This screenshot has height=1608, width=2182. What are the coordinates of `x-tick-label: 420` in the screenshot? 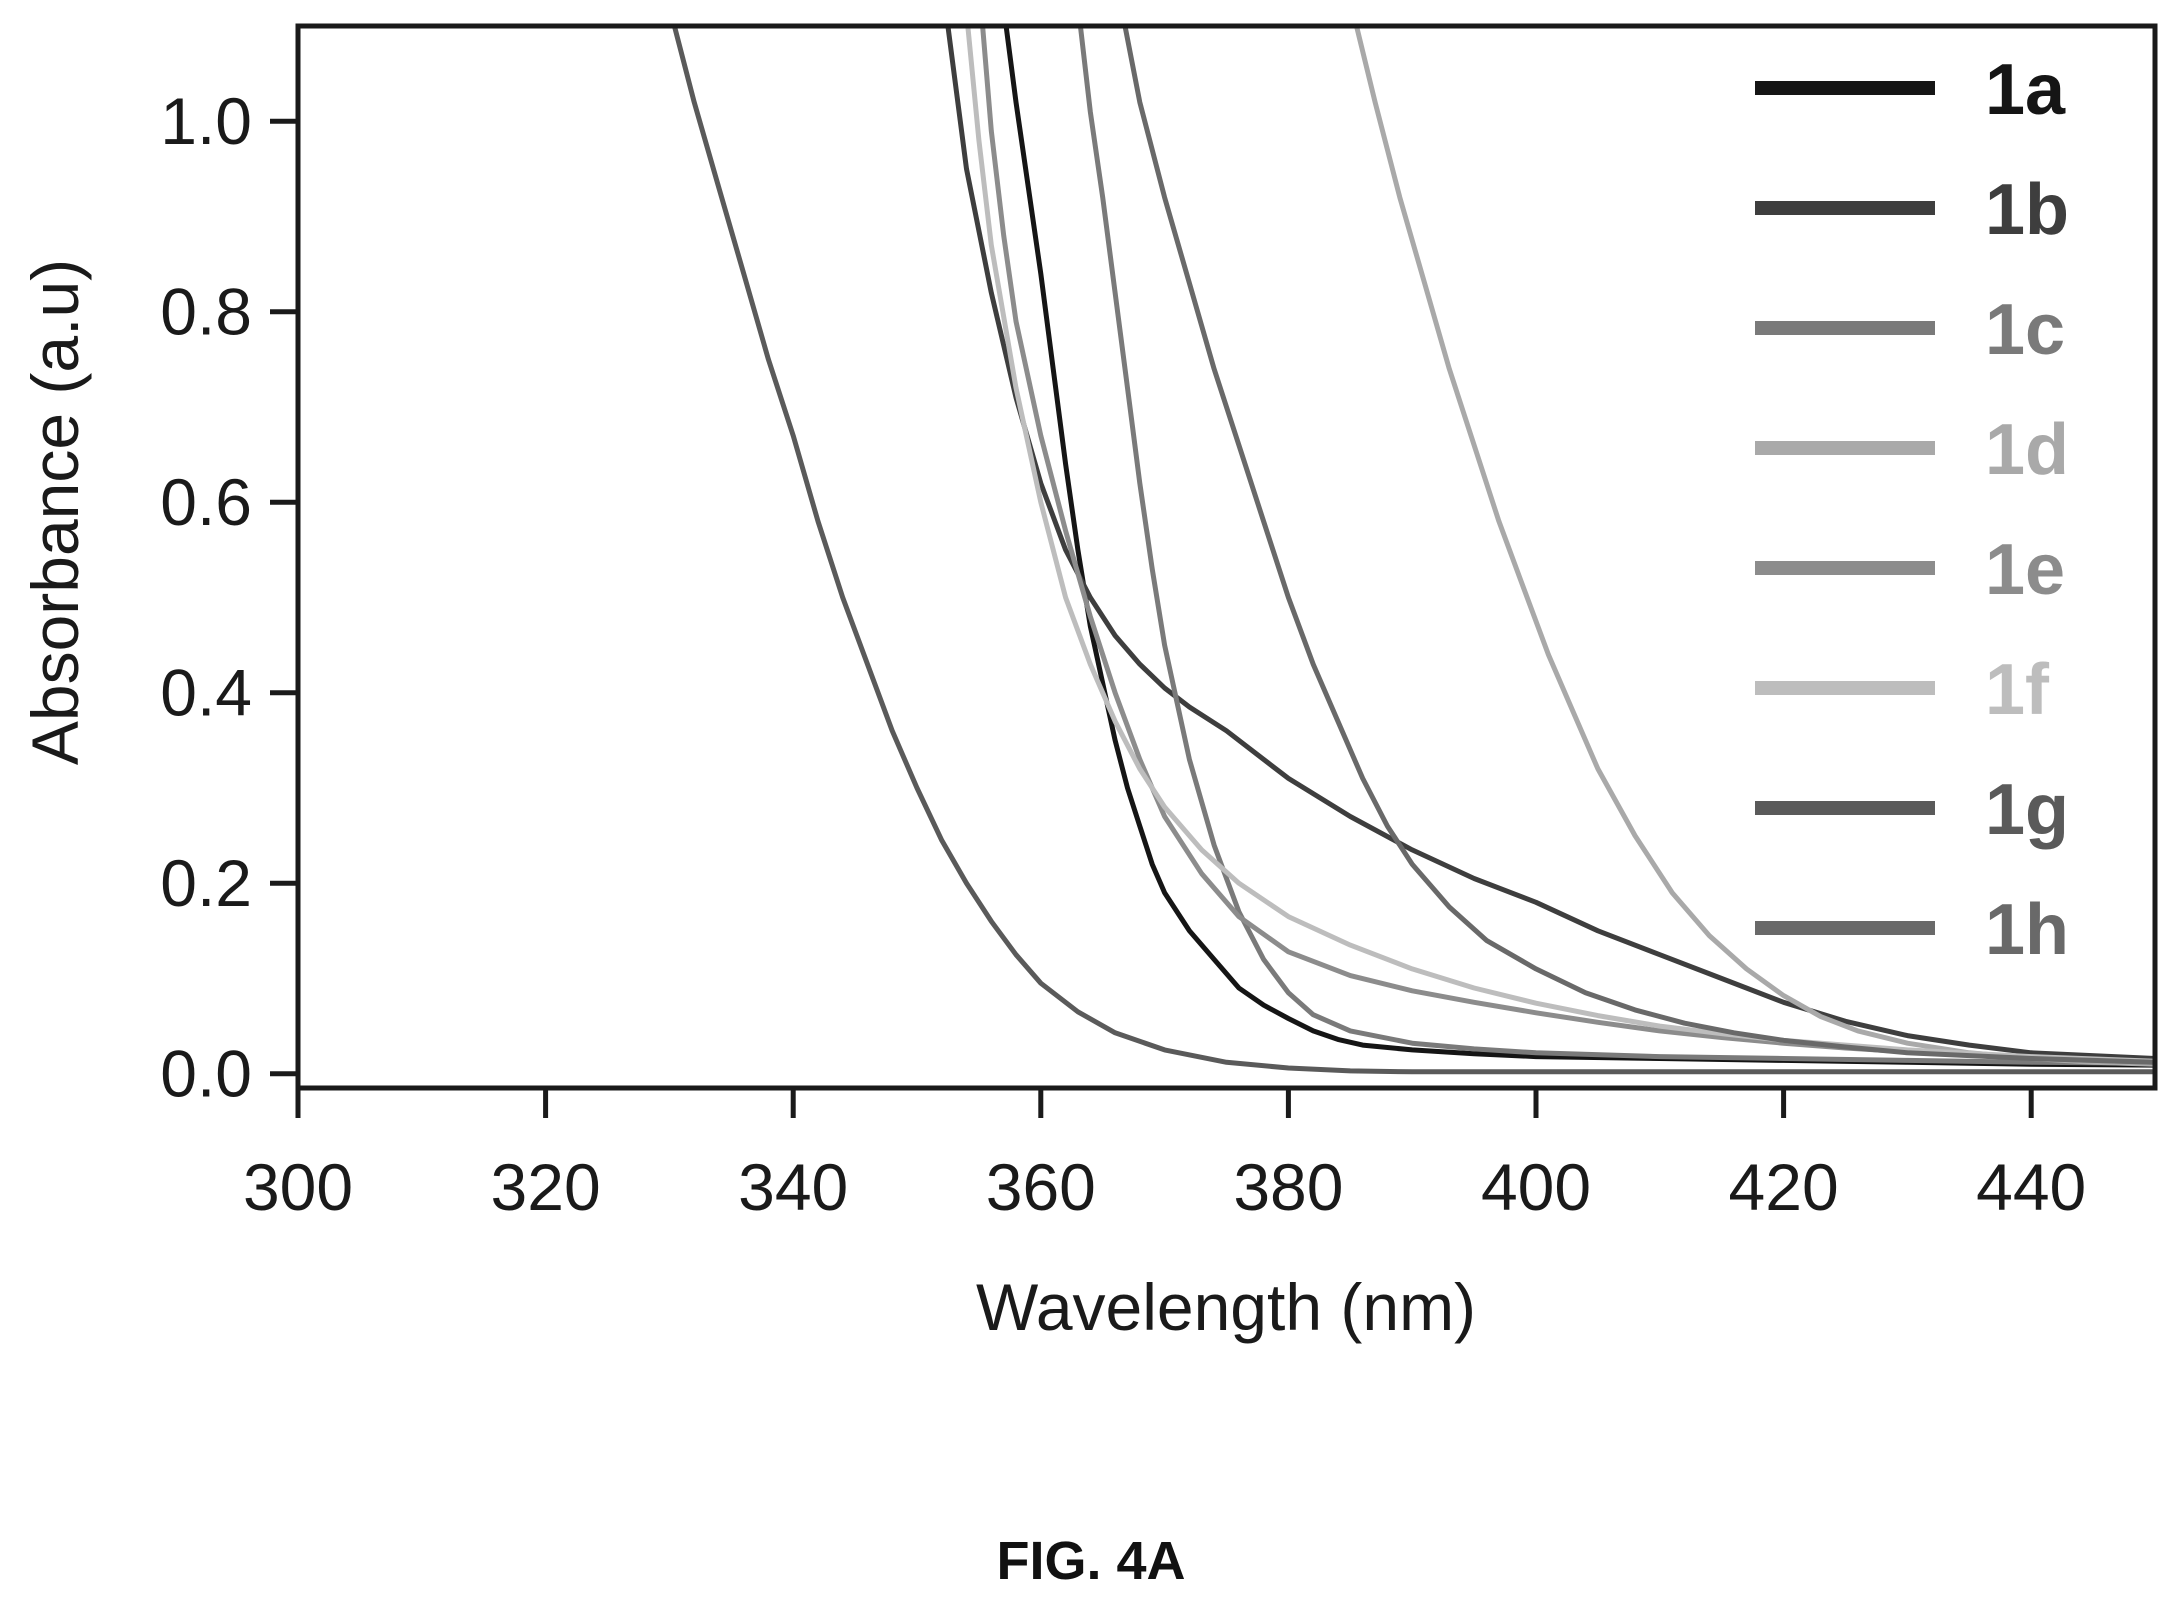 It's located at (1784, 1187).